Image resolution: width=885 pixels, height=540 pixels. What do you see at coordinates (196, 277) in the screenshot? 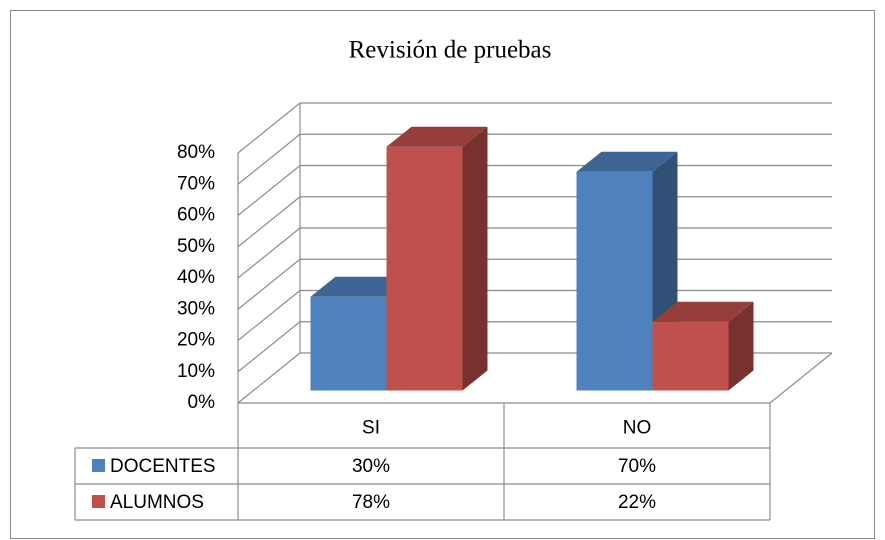
I see `y-tick-label: 40%` at bounding box center [196, 277].